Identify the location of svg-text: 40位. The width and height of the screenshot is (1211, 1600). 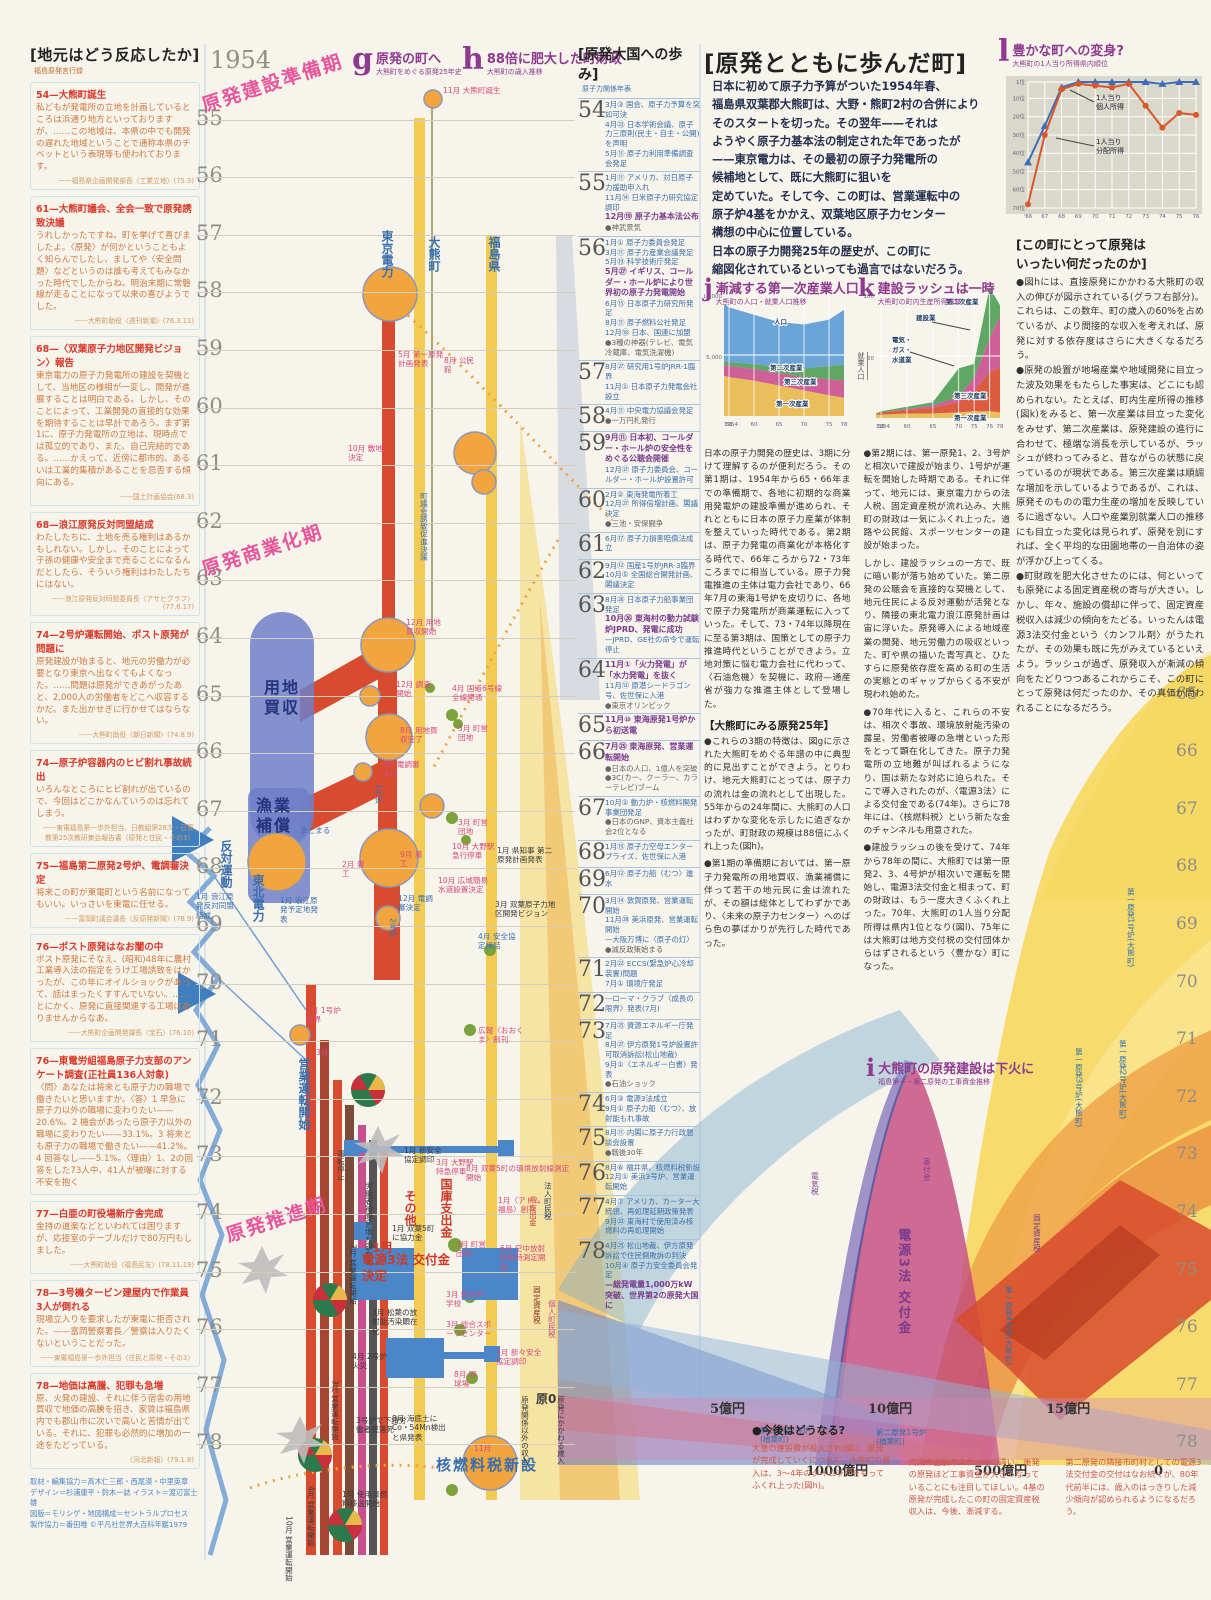
(1019, 153).